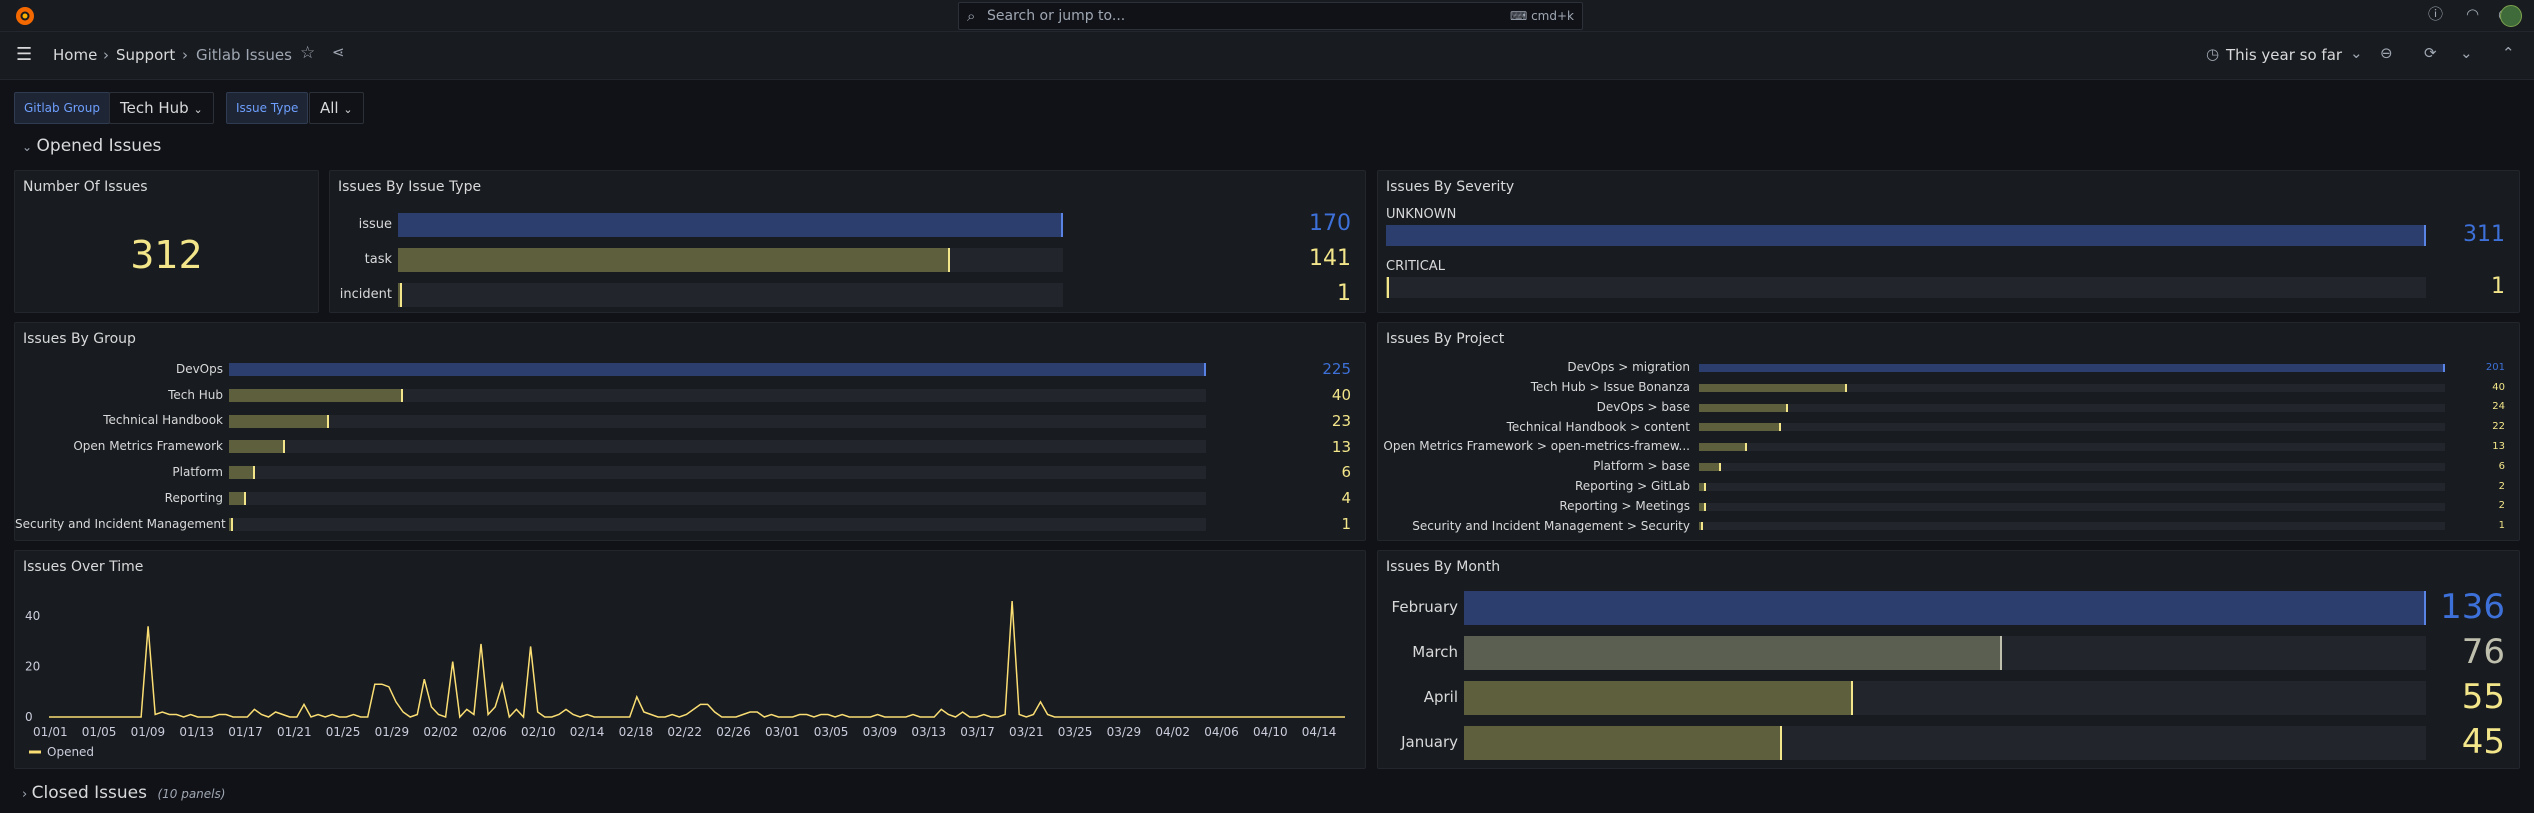  Describe the element at coordinates (2498, 387) in the screenshot. I see `bar-value: 40` at that location.